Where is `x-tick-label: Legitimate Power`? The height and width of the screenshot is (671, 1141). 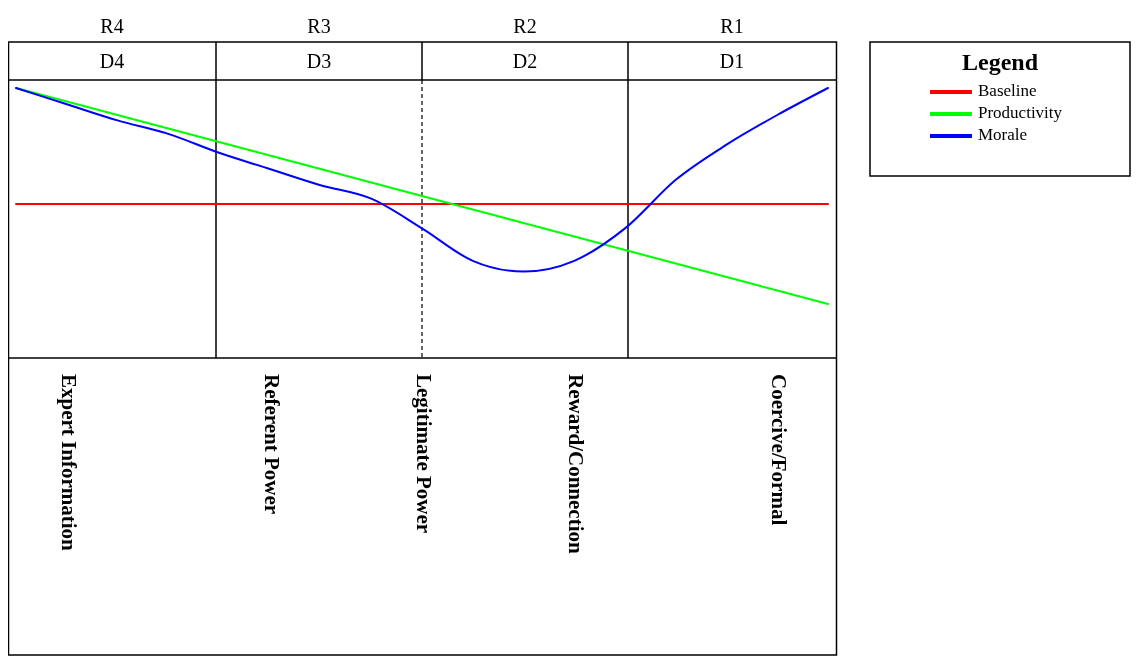 x-tick-label: Legitimate Power is located at coordinates (424, 454).